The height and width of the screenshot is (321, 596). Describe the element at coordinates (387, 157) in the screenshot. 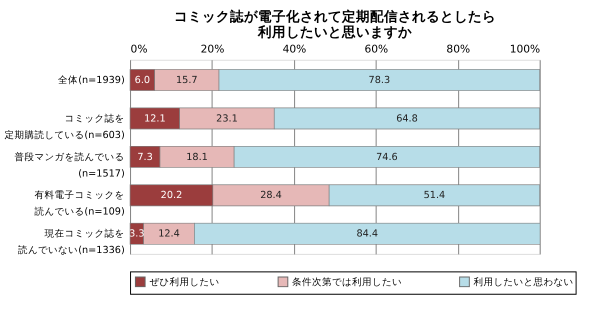

I see `data-label: 74.6` at that location.